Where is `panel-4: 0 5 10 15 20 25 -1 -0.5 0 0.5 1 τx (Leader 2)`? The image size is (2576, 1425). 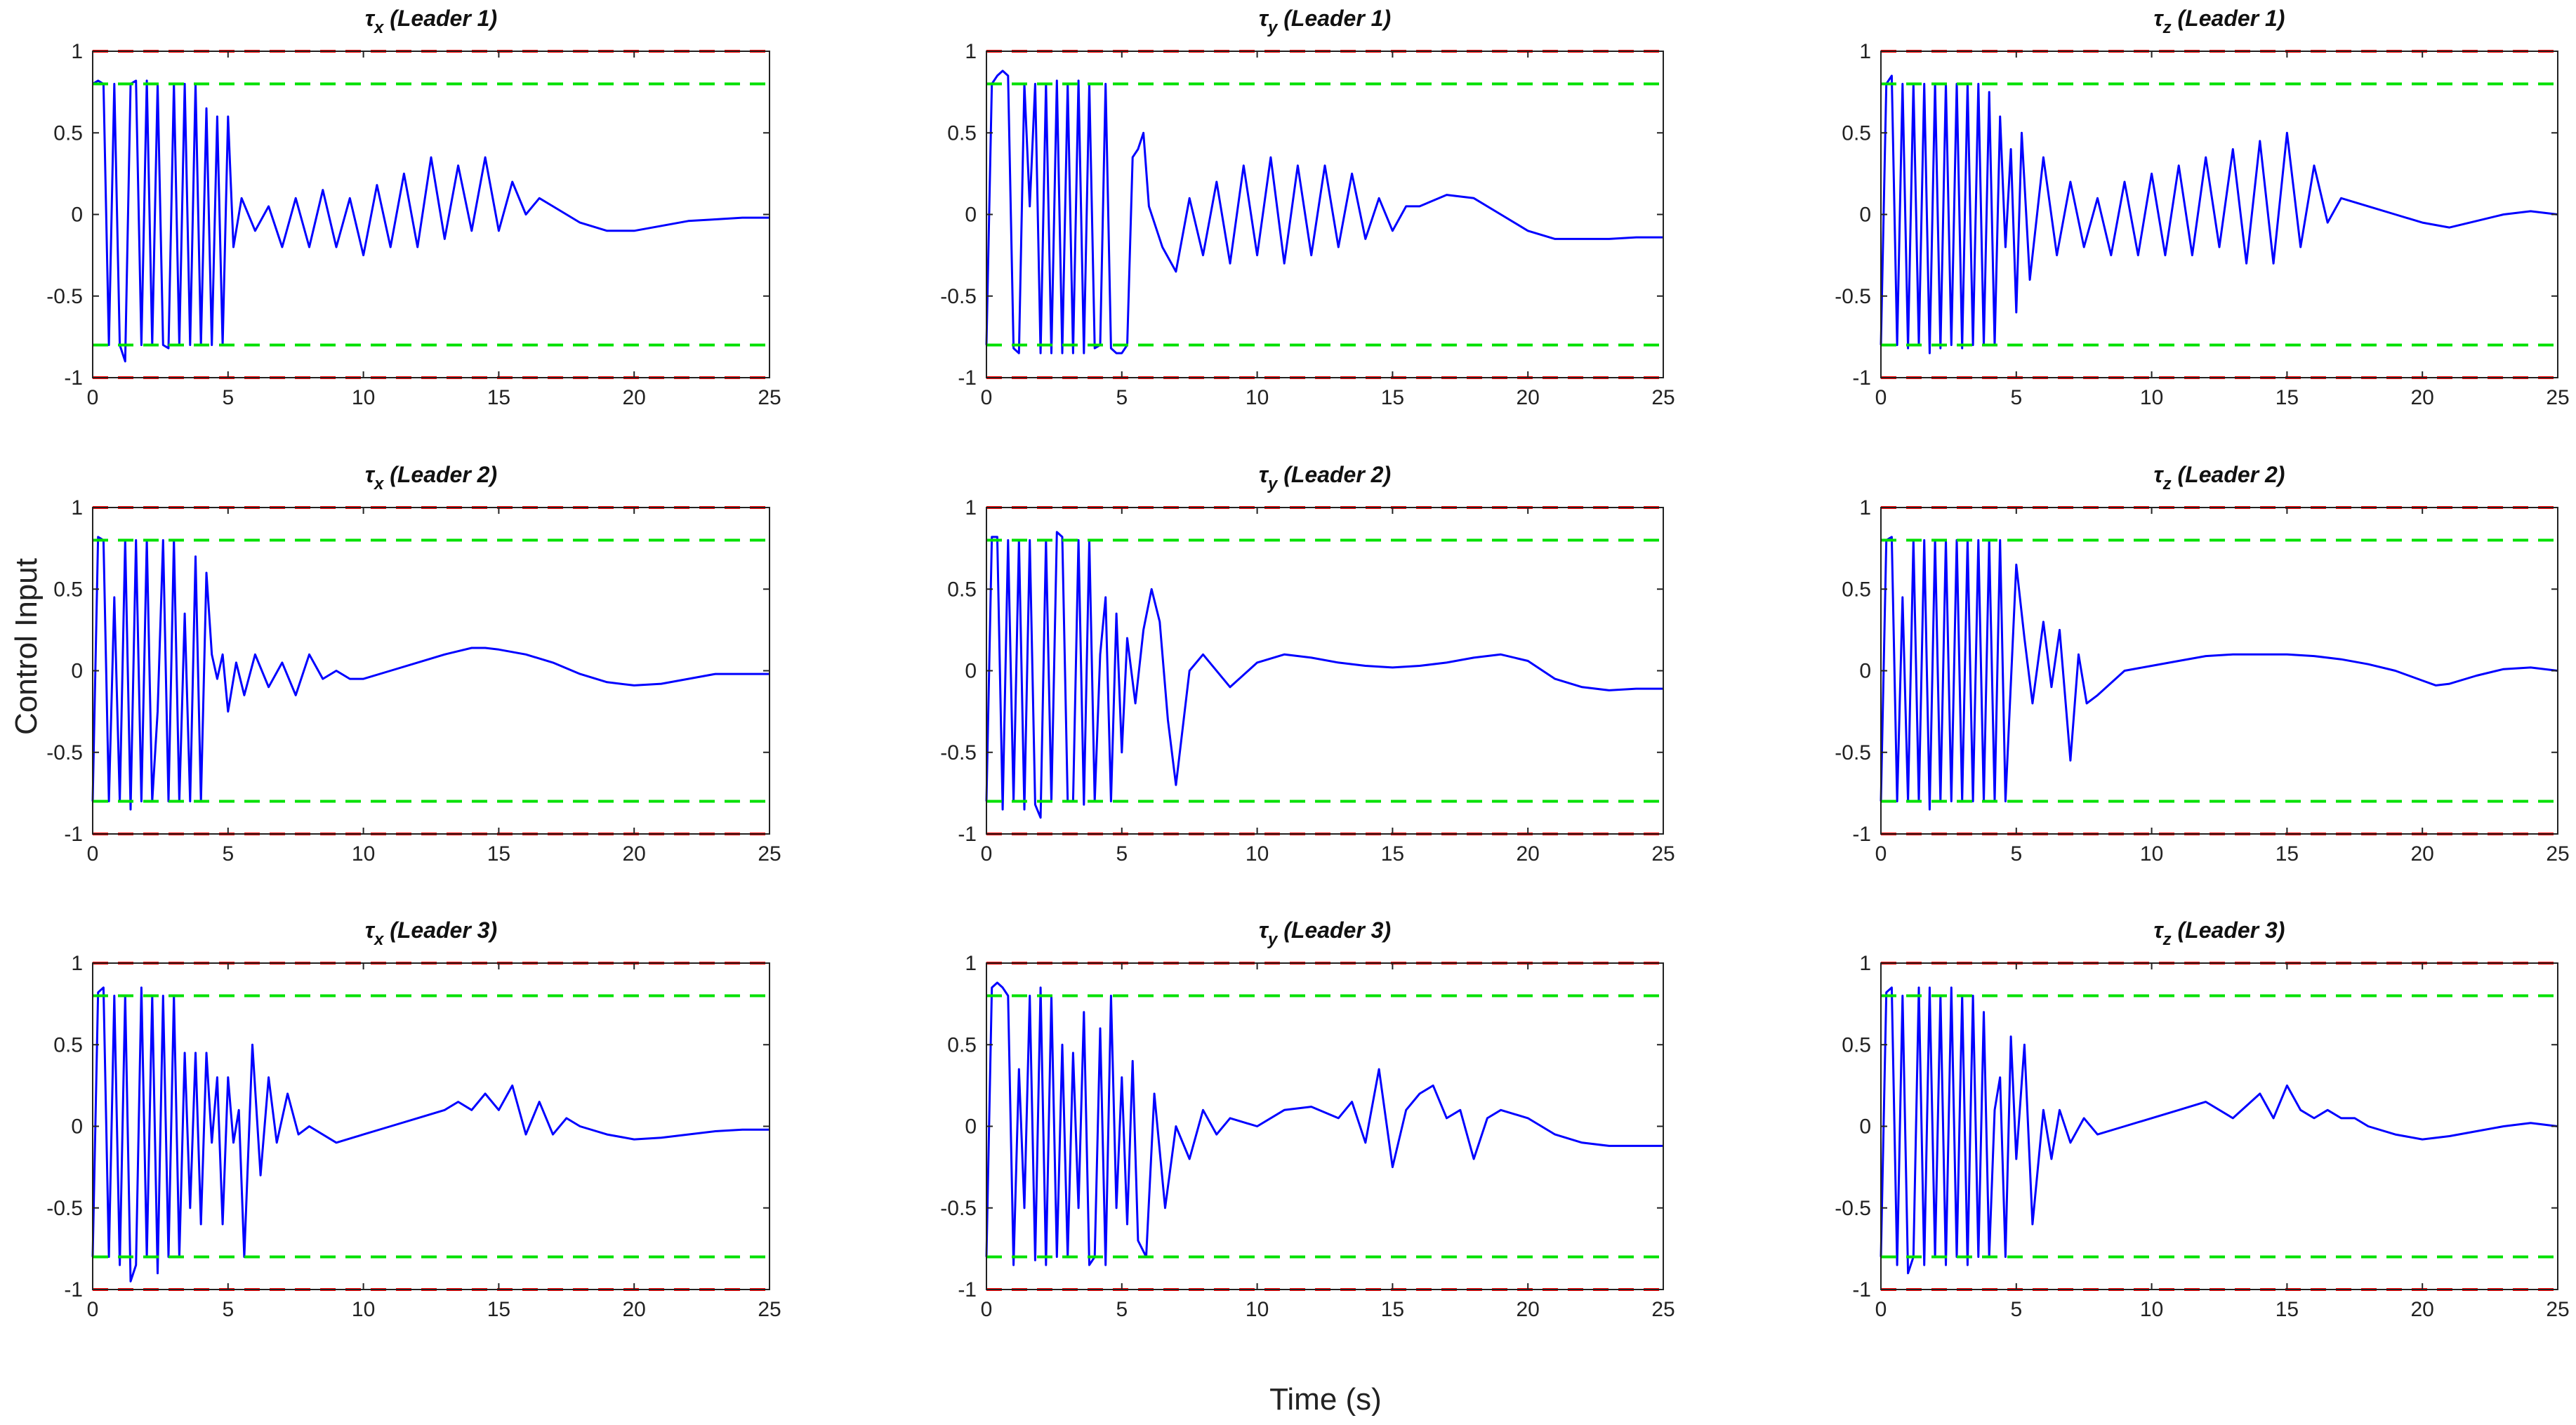 panel-4: 0 5 10 15 20 25 -1 -0.5 0 0.5 1 τx (Leader 2) is located at coordinates (413, 664).